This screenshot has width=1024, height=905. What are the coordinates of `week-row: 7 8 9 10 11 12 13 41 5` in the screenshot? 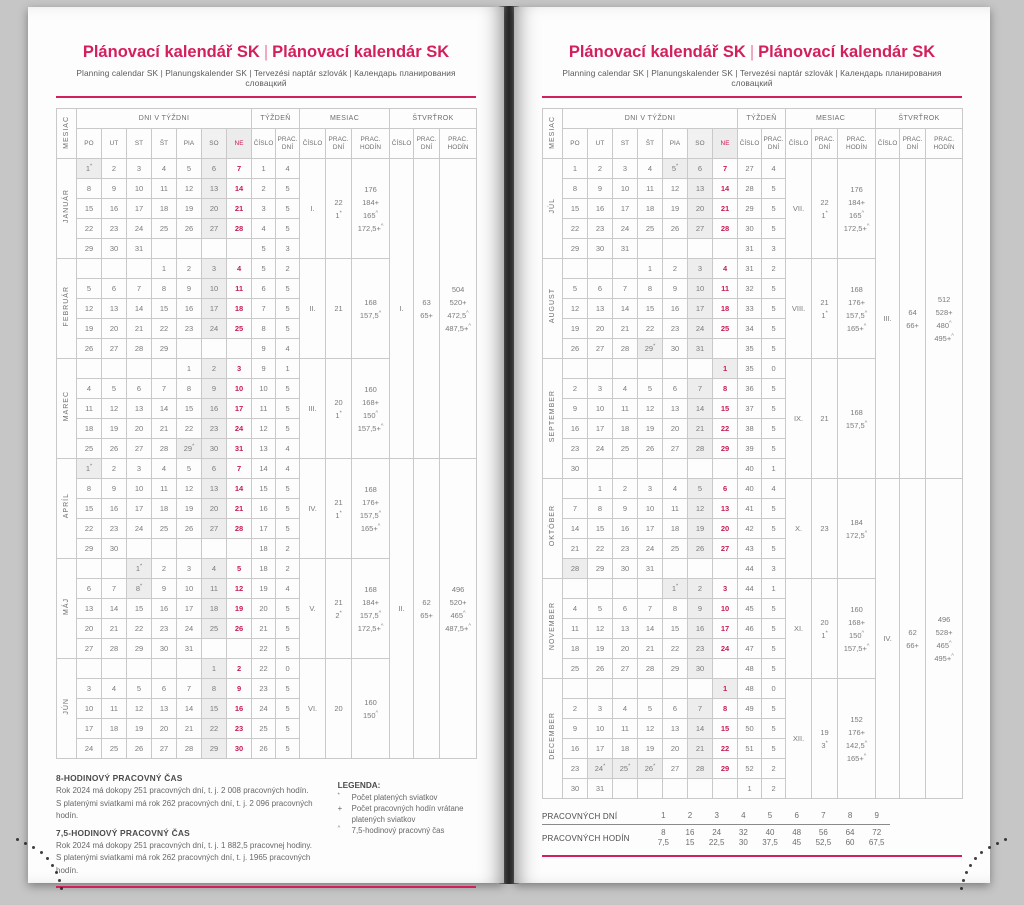 It's located at (753, 508).